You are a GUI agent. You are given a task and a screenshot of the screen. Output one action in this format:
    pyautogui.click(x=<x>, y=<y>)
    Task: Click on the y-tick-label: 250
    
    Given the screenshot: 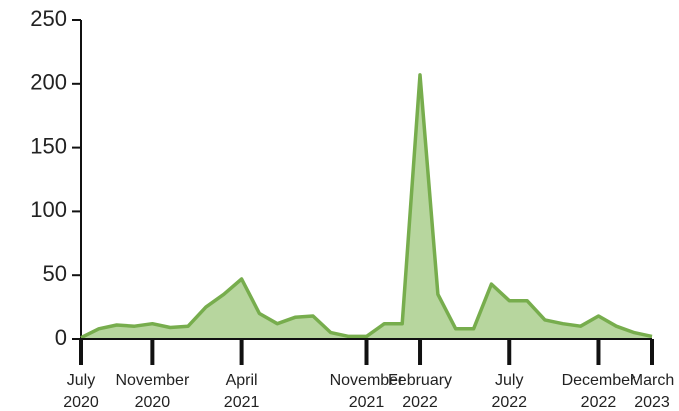 What is the action you would take?
    pyautogui.click(x=48, y=18)
    